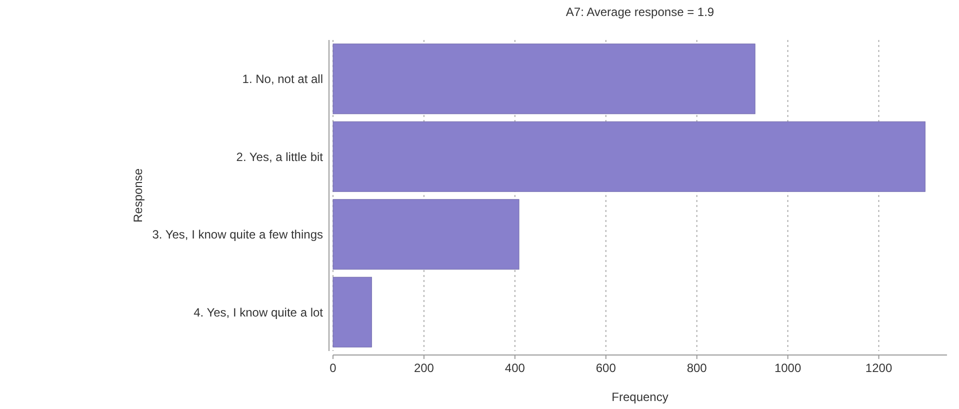 Image resolution: width=959 pixels, height=409 pixels. Describe the element at coordinates (640, 12) in the screenshot. I see `chart-title: A7: Average response = 1.9` at that location.